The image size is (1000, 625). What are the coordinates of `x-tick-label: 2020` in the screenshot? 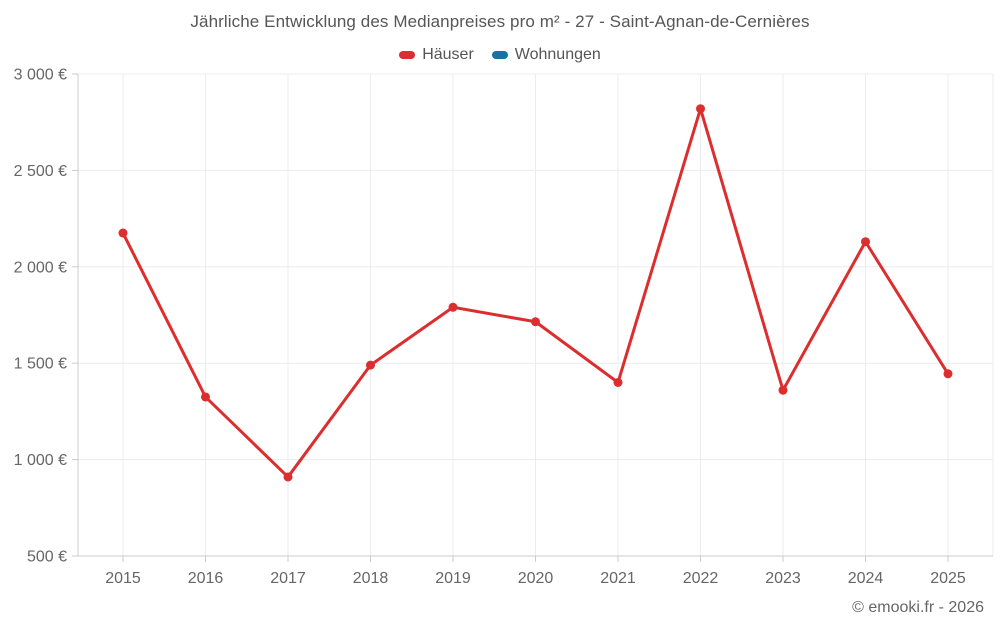 It's located at (536, 578).